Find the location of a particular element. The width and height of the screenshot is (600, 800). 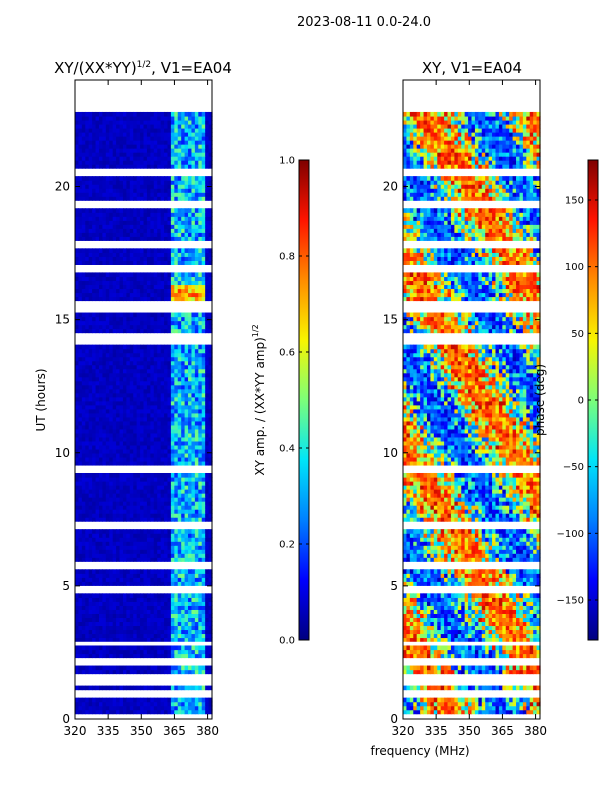

data-gap is located at coordinates (143, 566).